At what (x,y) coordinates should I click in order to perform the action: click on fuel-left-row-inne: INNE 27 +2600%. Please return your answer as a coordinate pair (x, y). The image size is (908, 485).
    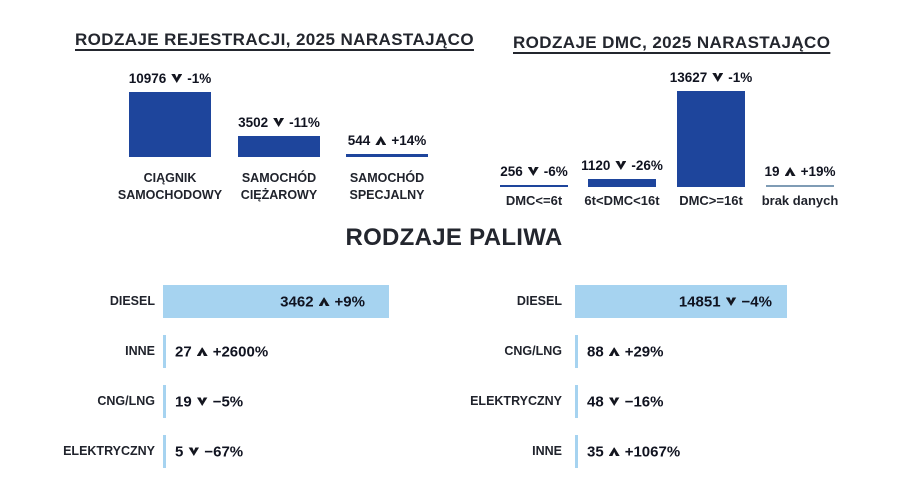
    Looking at the image, I should click on (212, 351).